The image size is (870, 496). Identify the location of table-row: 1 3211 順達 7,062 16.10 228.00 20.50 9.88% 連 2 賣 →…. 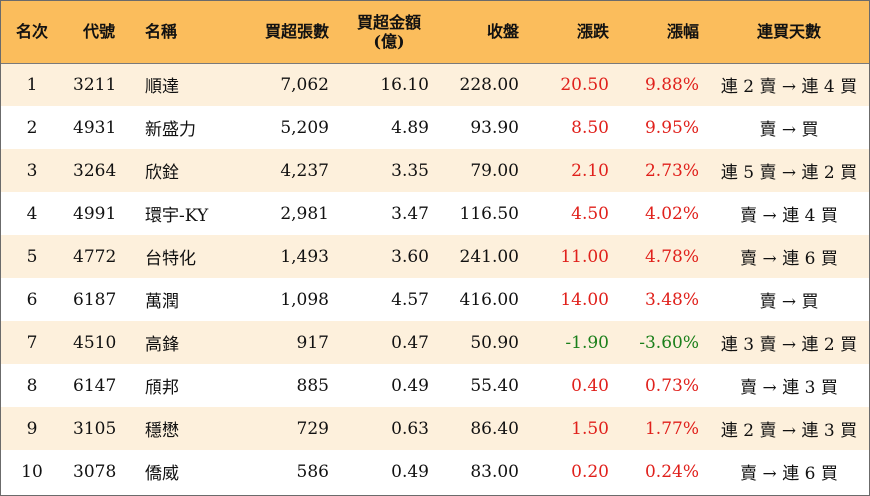
(435, 84).